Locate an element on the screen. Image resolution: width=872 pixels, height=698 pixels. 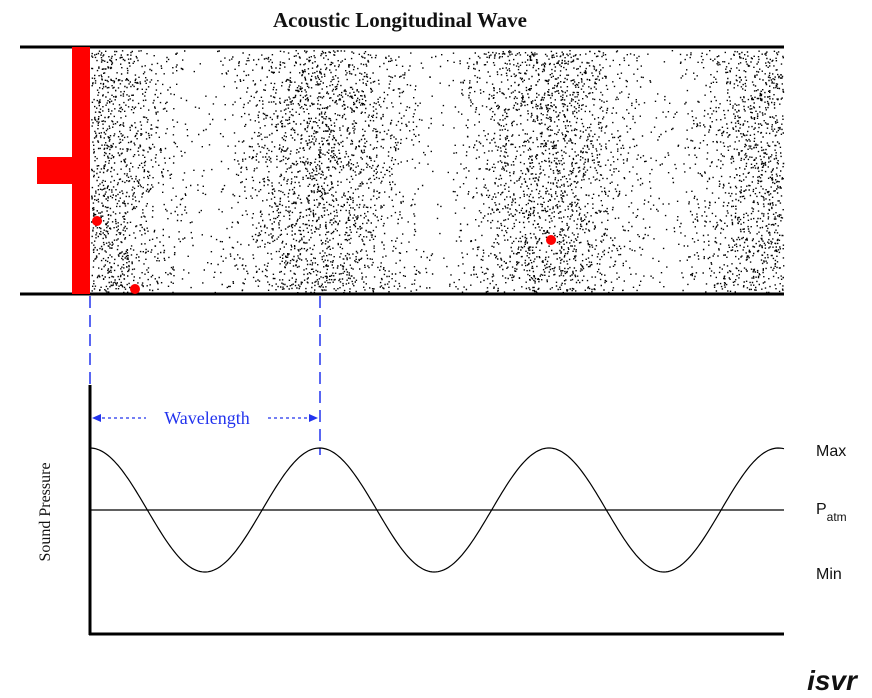
pressure-wave is located at coordinates (437, 510).